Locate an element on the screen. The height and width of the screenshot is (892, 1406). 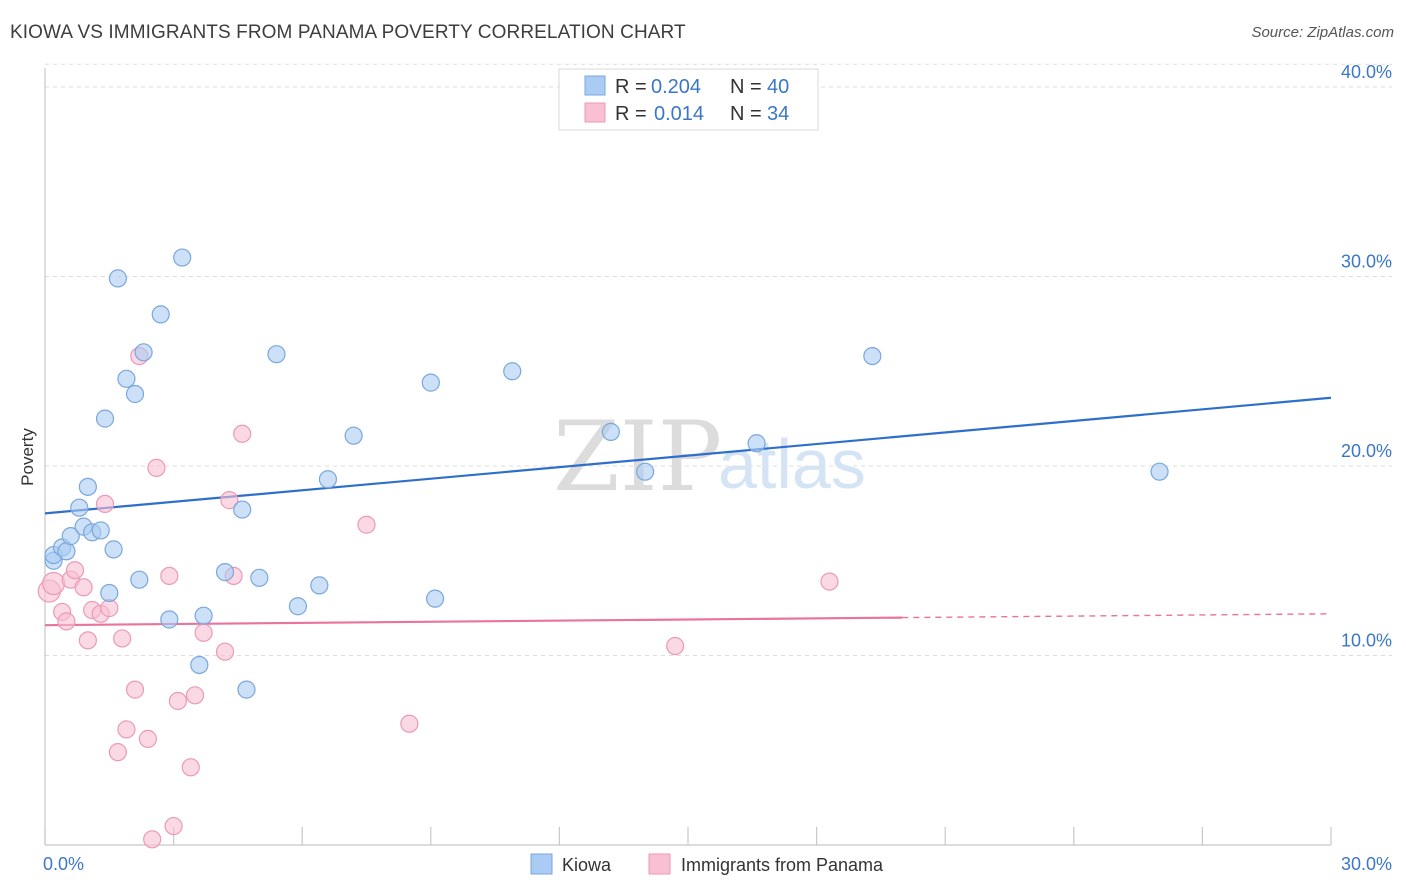
legend-swatch-panama is located at coordinates (659, 864).